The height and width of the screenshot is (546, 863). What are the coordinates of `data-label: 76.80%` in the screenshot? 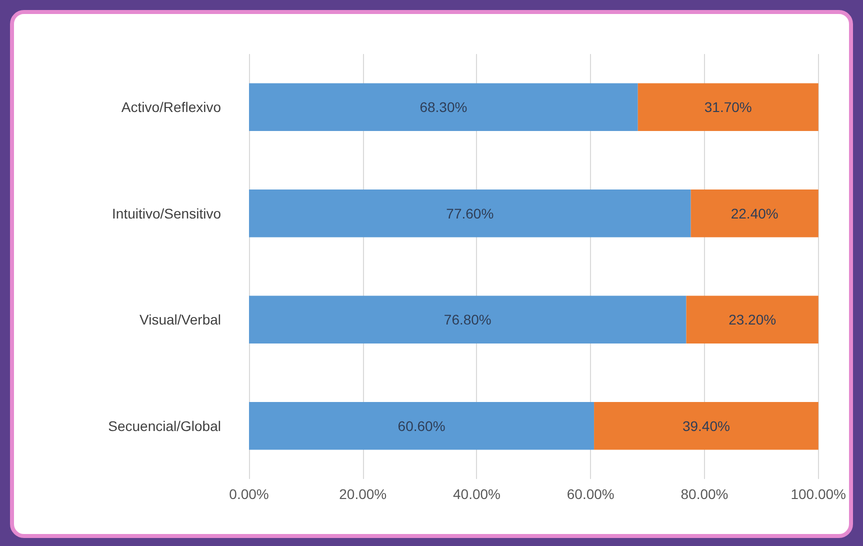 It's located at (468, 320).